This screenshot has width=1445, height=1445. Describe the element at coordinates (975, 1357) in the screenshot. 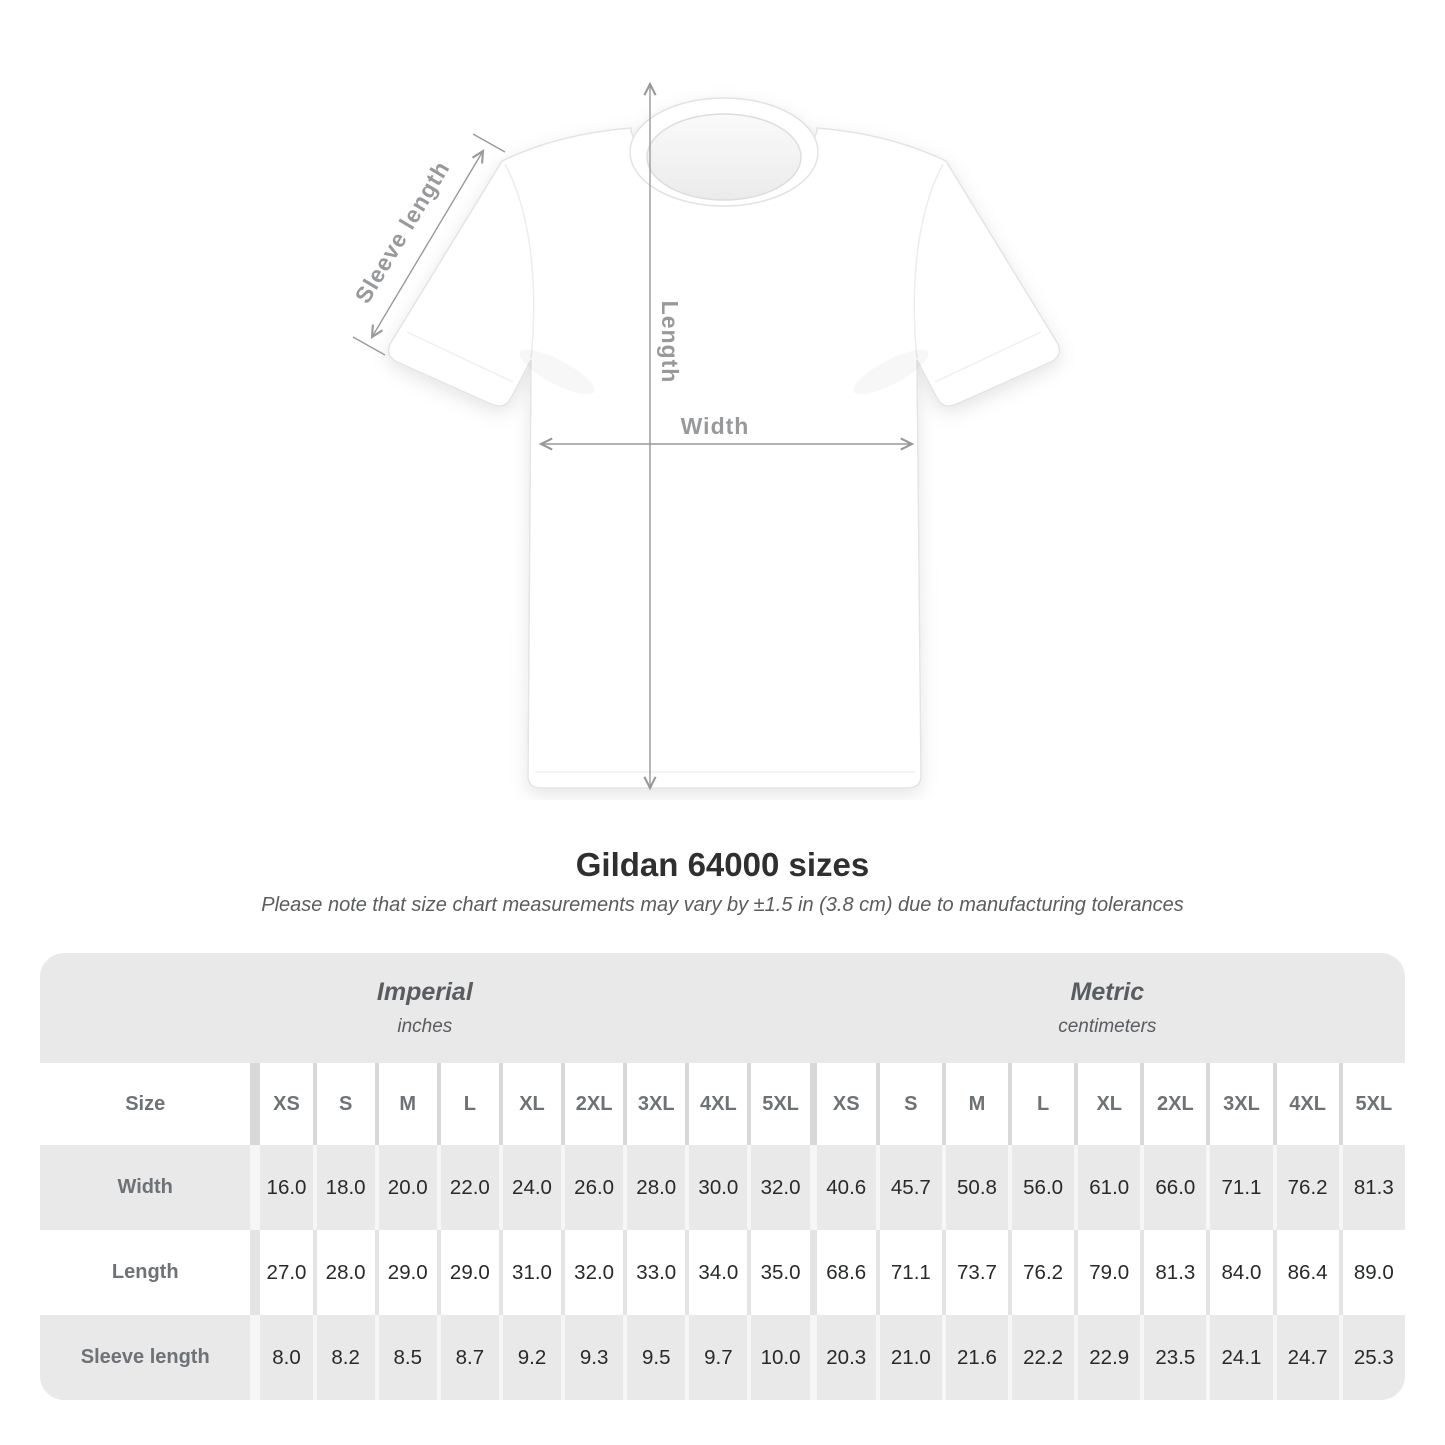

I see `sleeve-met-m: 21.6` at that location.